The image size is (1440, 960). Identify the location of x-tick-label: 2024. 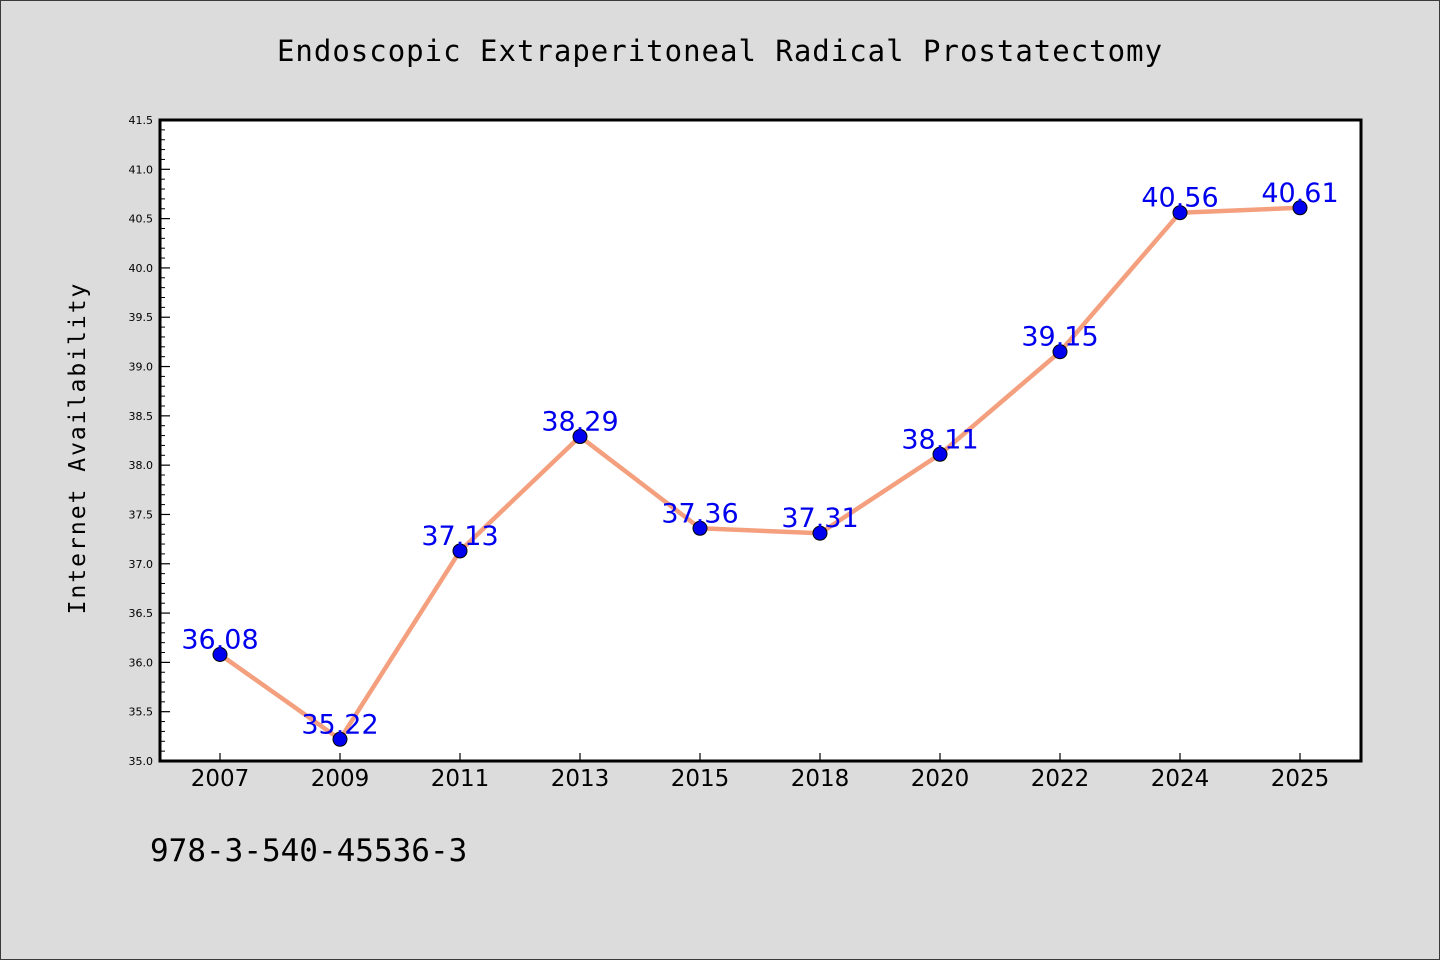
(1180, 779).